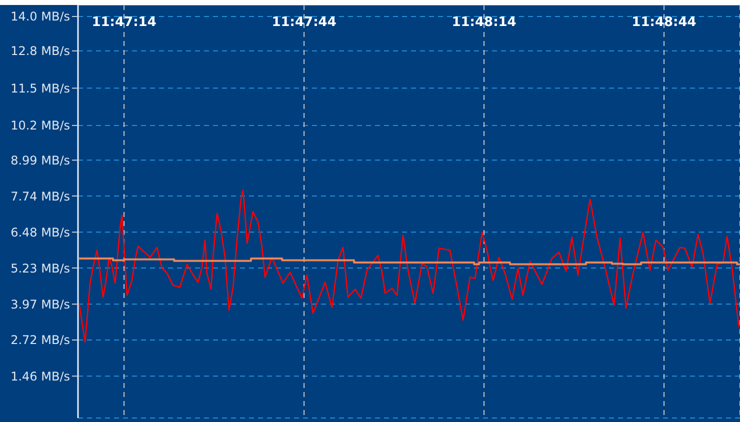 Image resolution: width=740 pixels, height=422 pixels. What do you see at coordinates (40, 125) in the screenshot?
I see `y-tick-label: 10.2 MB/s` at bounding box center [40, 125].